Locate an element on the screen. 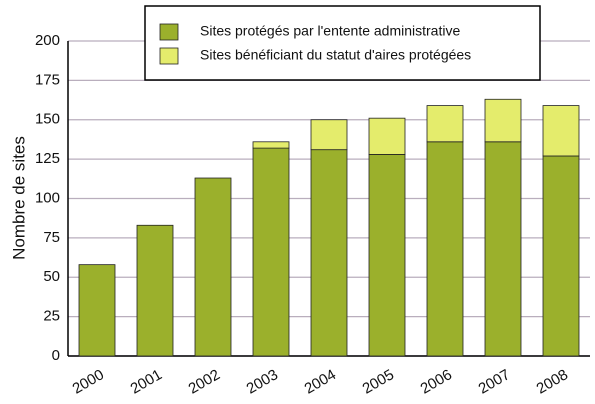 The height and width of the screenshot is (404, 595). y-axis-label: Nombre de sites is located at coordinates (18, 198).